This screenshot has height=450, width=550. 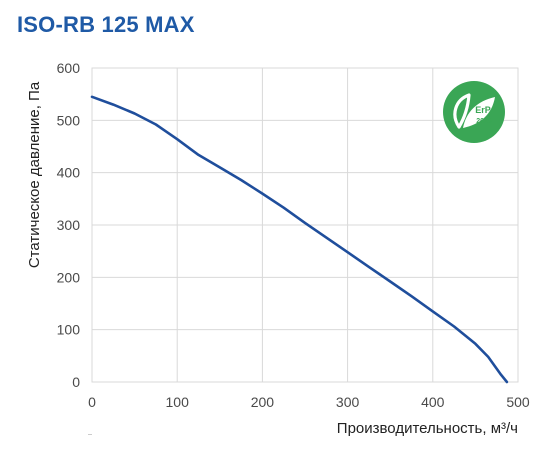 I want to click on badge-text-year: 2018, so click(x=484, y=121).